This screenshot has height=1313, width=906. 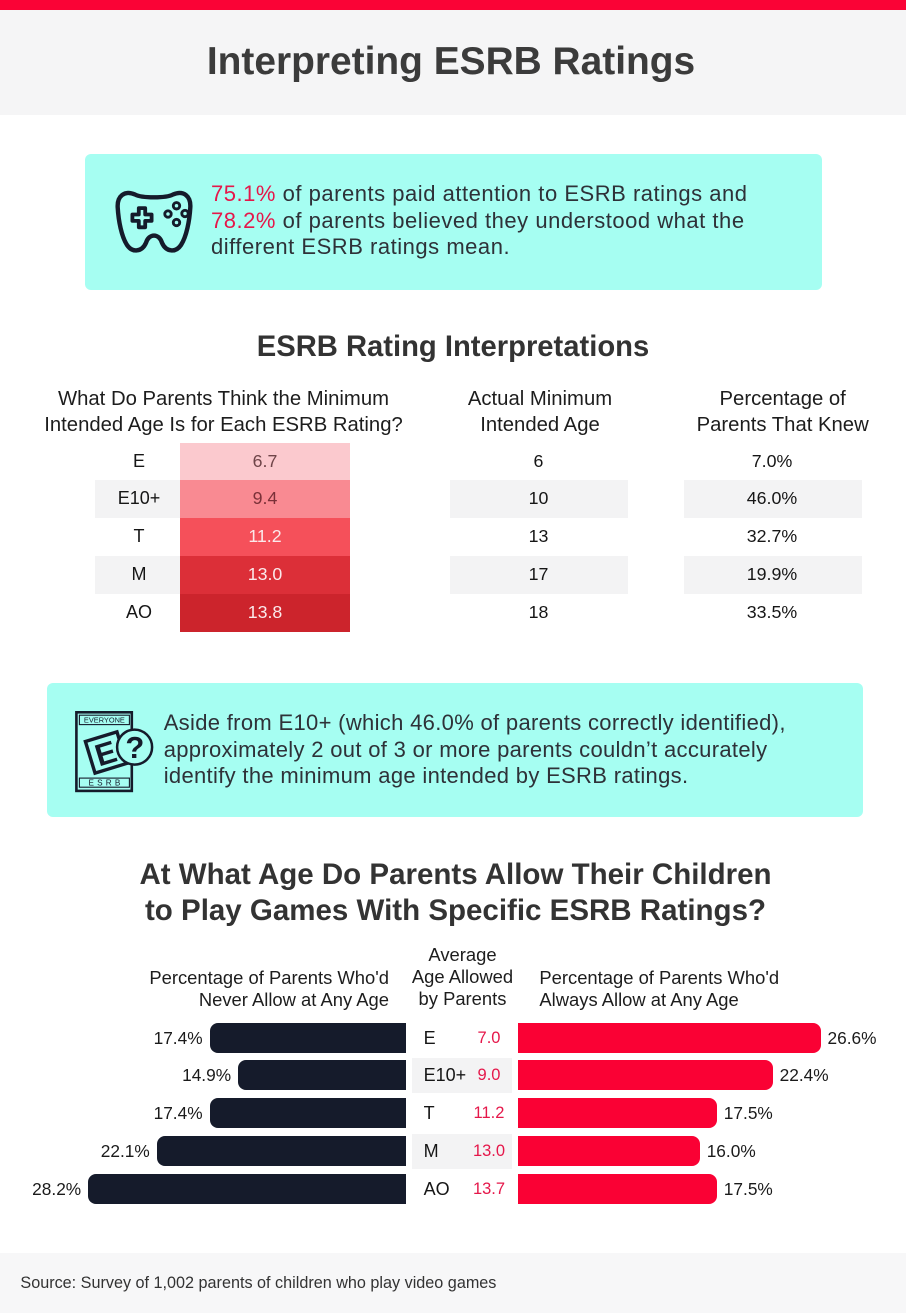 What do you see at coordinates (105, 782) in the screenshot?
I see `svg-text: ESRB` at bounding box center [105, 782].